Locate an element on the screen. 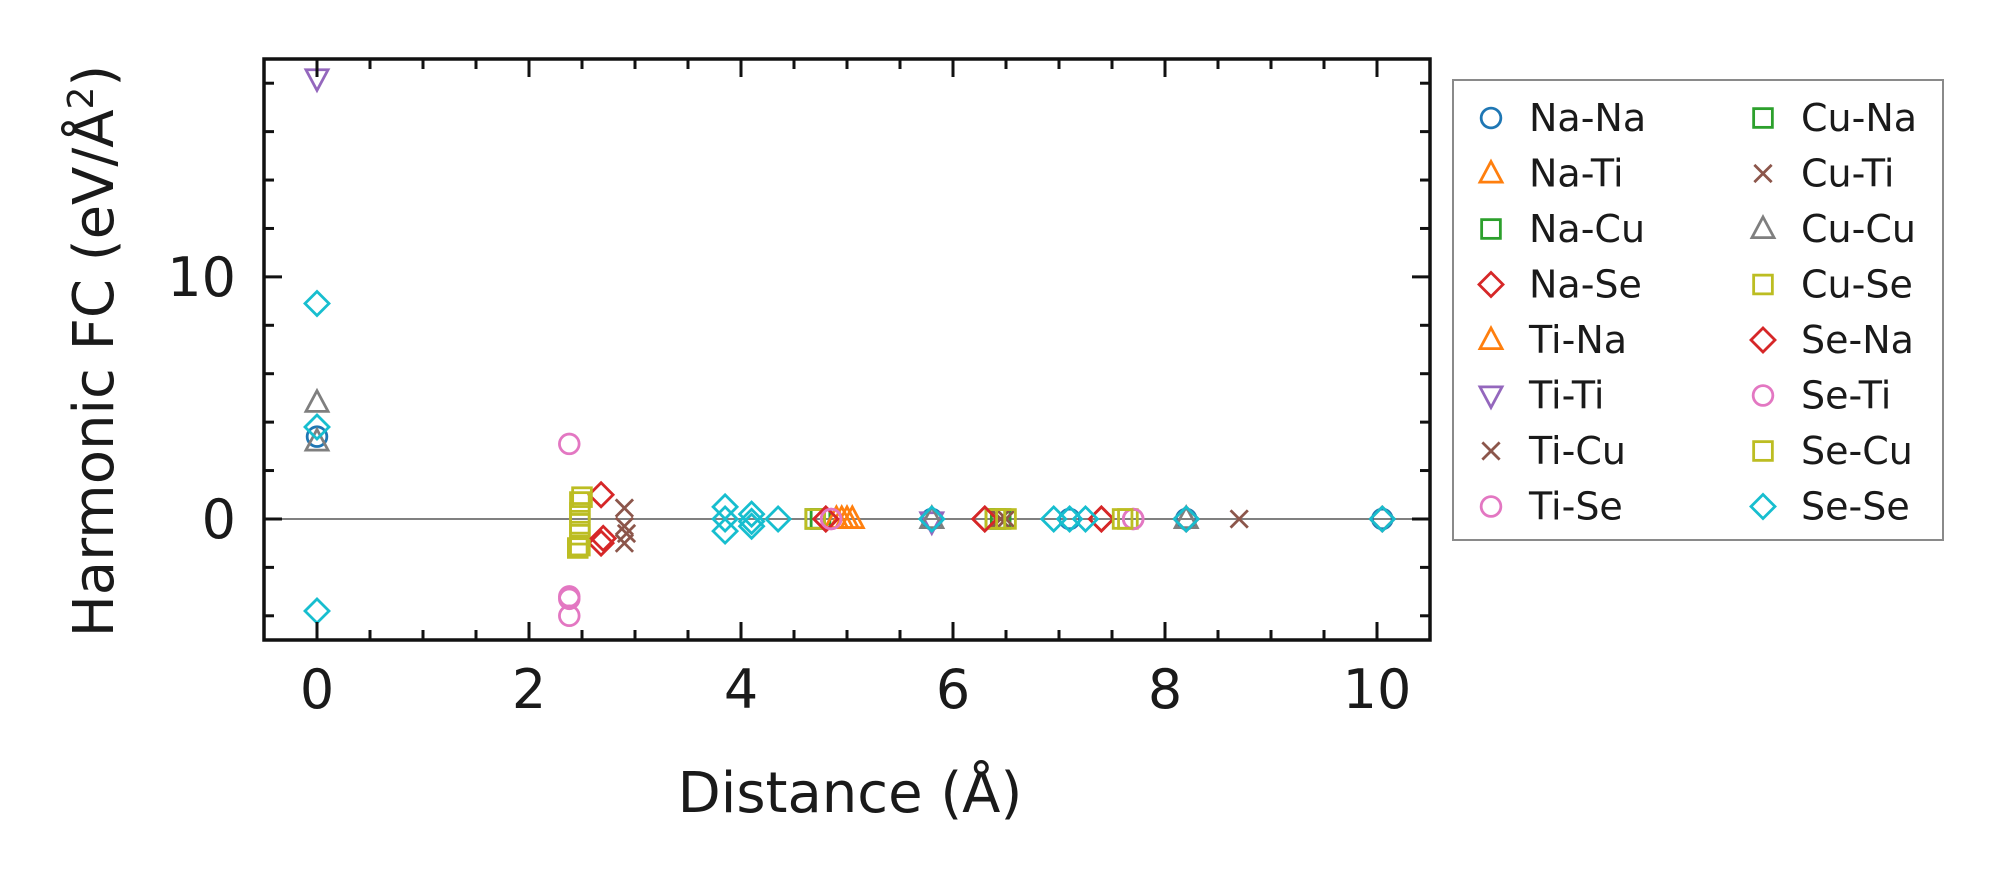  legend-label: Ti-Cu is located at coordinates (1577, 451).